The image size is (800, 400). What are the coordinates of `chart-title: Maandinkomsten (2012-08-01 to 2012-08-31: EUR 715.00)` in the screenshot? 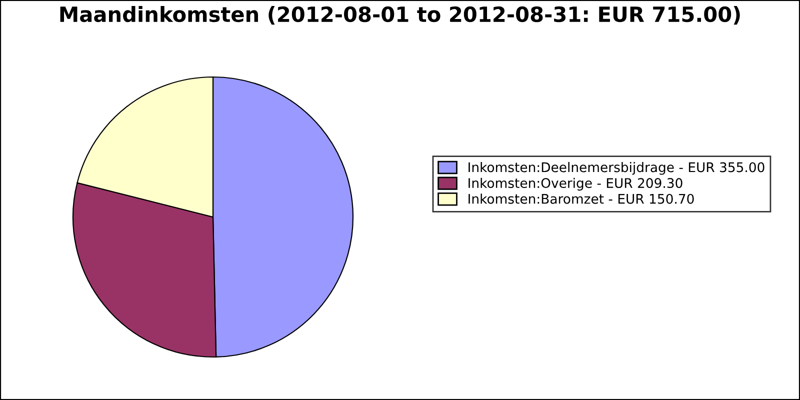 It's located at (400, 15).